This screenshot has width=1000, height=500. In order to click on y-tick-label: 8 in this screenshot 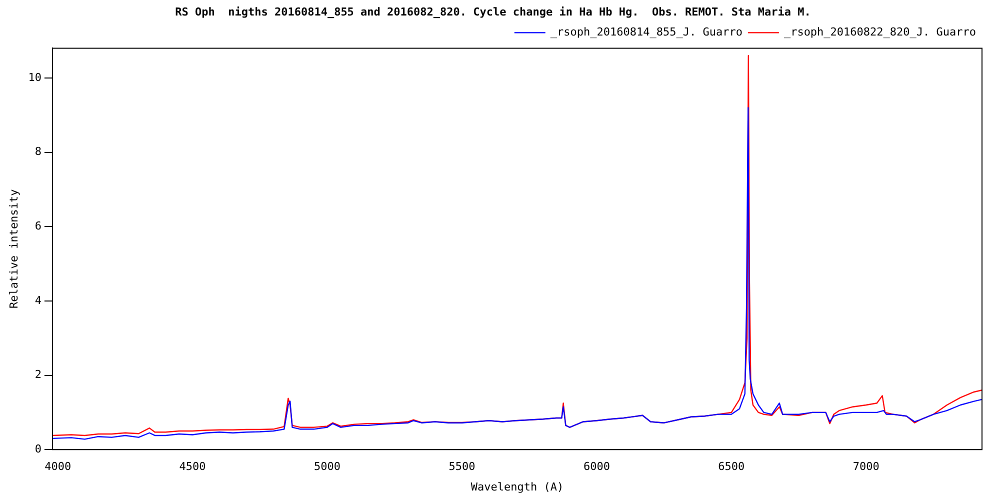, I will do `click(38, 151)`.